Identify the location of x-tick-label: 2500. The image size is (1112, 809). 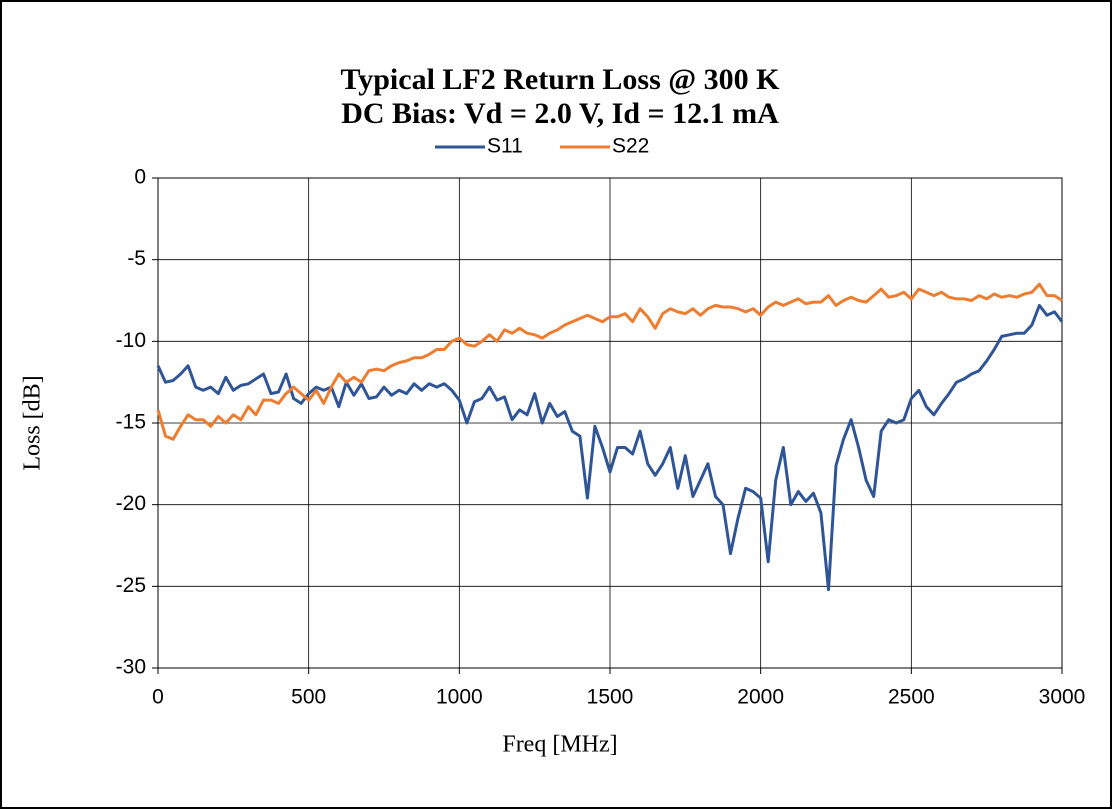
(911, 697).